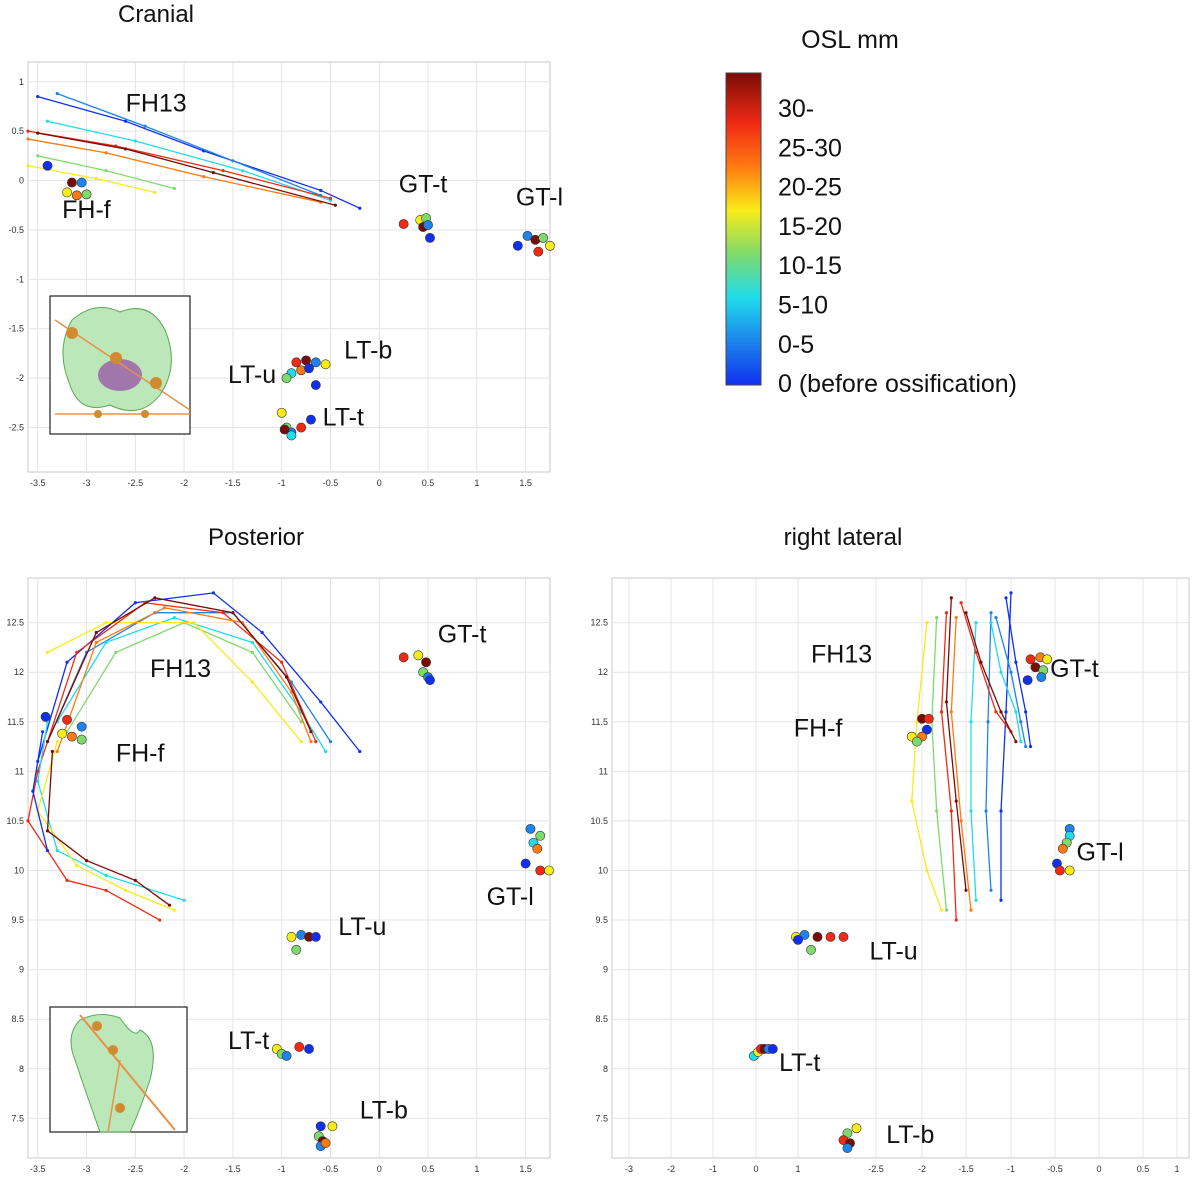 Image resolution: width=1200 pixels, height=1185 pixels. What do you see at coordinates (525, 483) in the screenshot?
I see `x-tick-label: 1.5` at bounding box center [525, 483].